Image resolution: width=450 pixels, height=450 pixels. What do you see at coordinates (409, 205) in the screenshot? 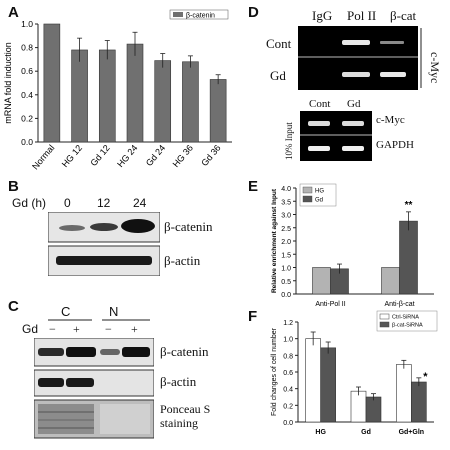
I see `significance-e: **` at bounding box center [409, 205].